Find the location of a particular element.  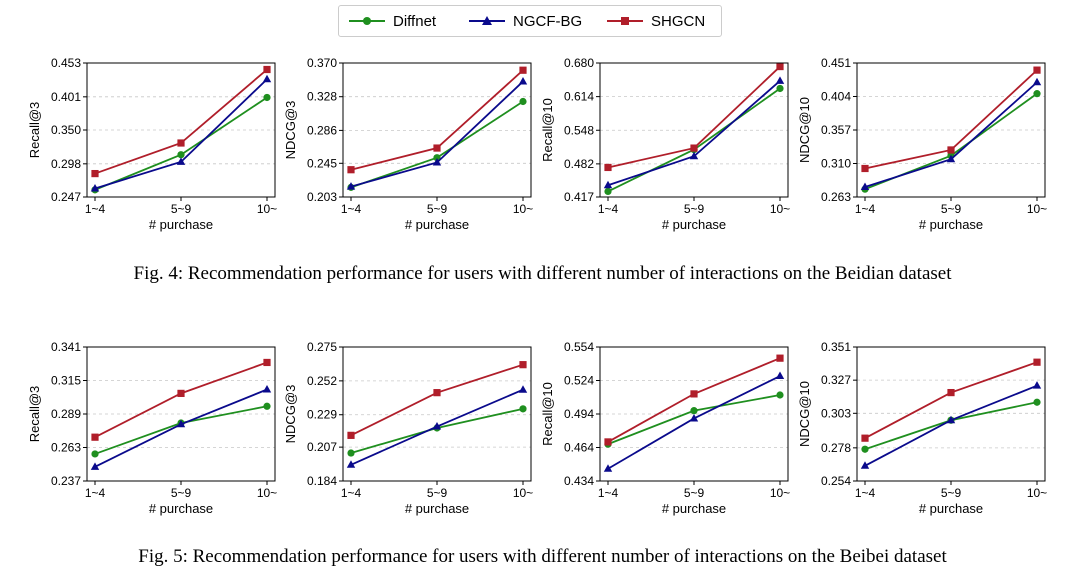

y-tick-label: 0.263 is located at coordinates (836, 197).